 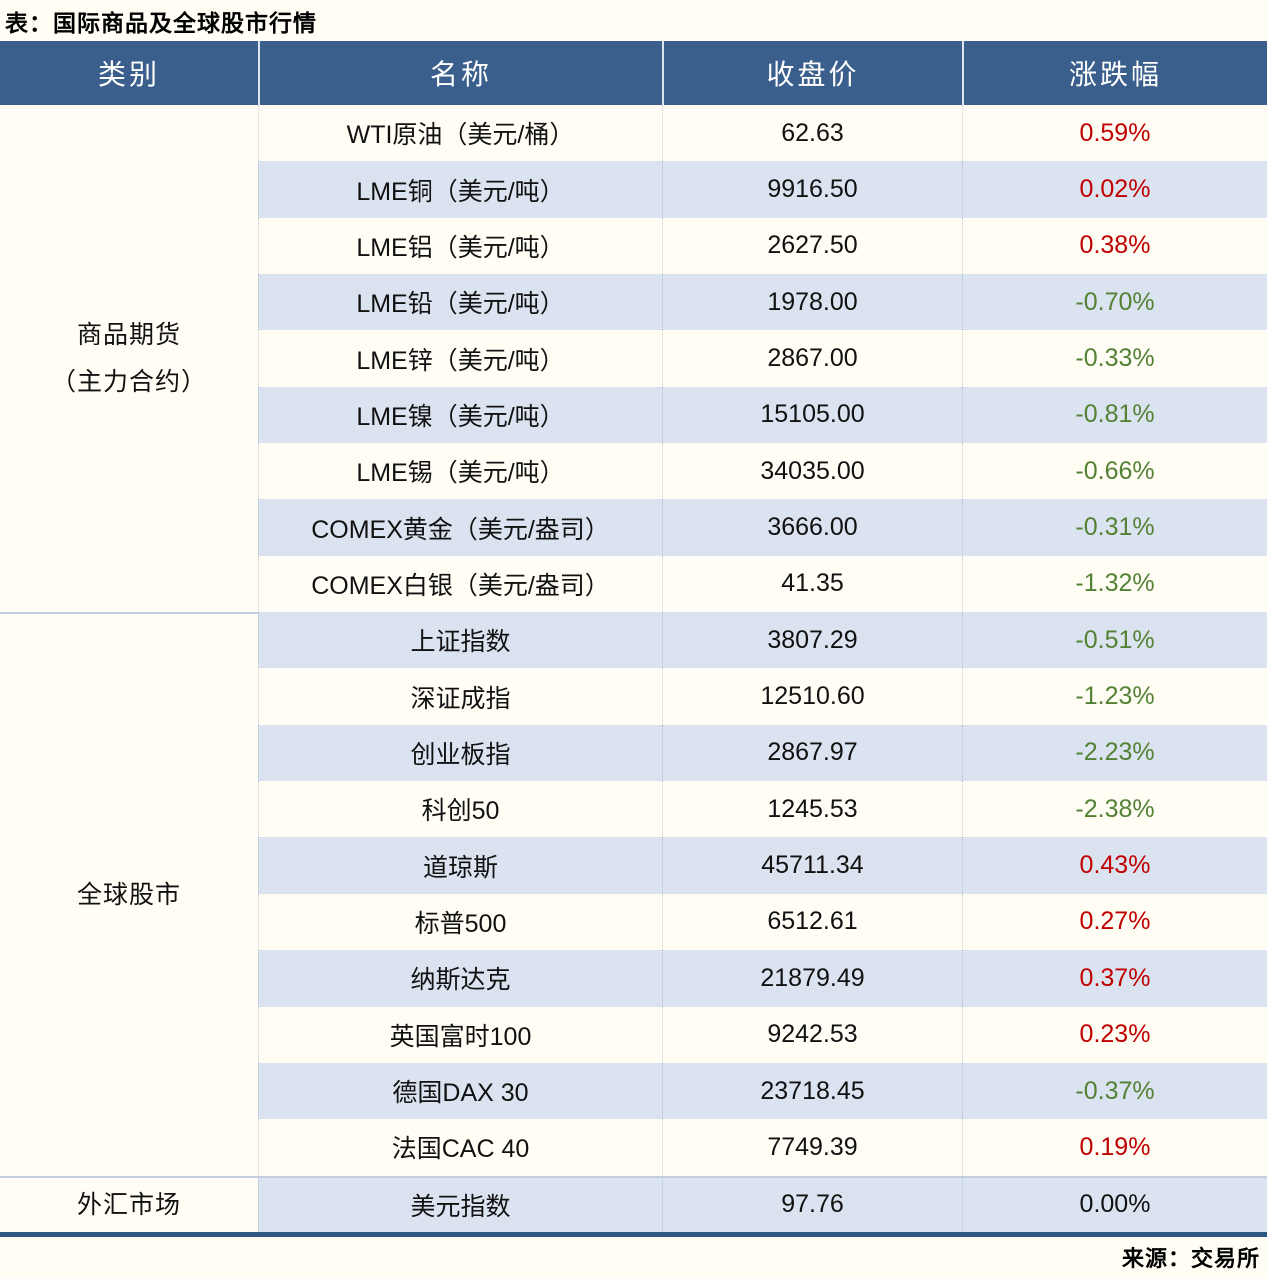 I want to click on category-cell: 外汇市场, so click(x=129, y=1203).